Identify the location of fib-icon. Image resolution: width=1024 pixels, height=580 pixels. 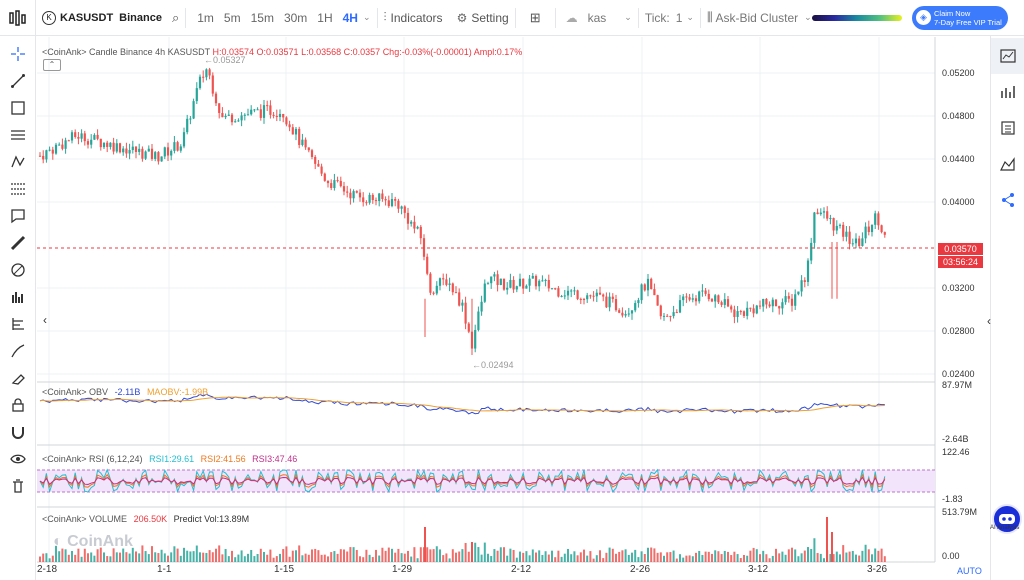
(18, 188).